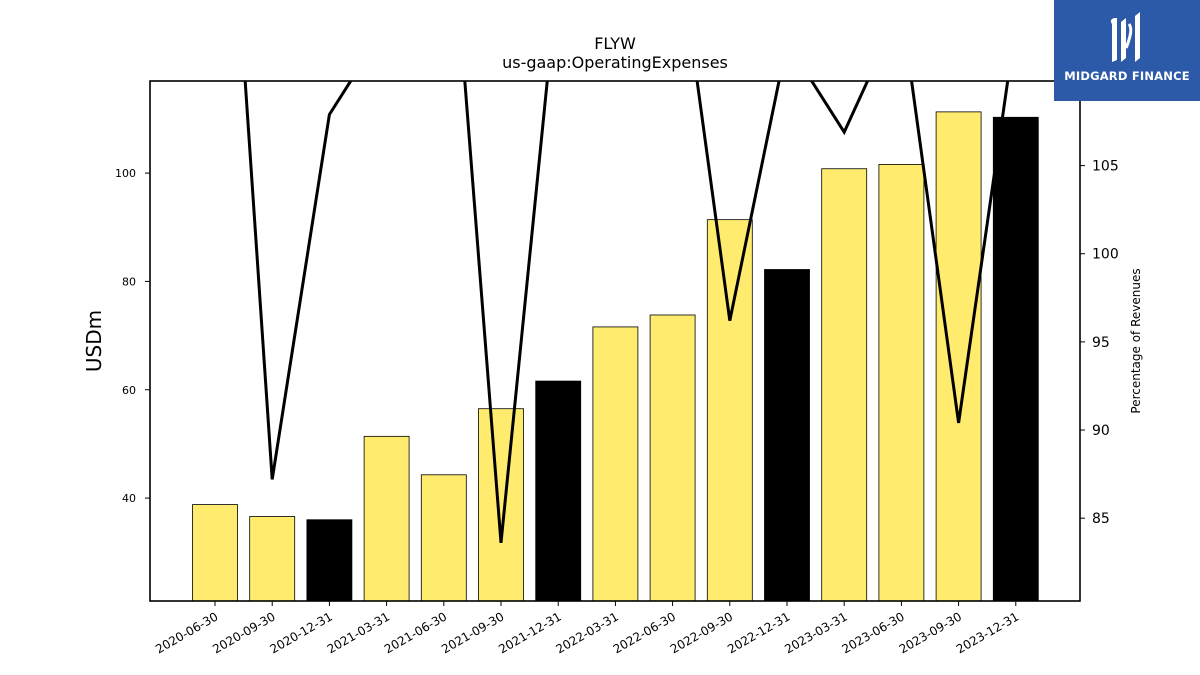 The width and height of the screenshot is (1200, 675). I want to click on y2-axis-label: Percentage of Revenues, so click(1136, 340).